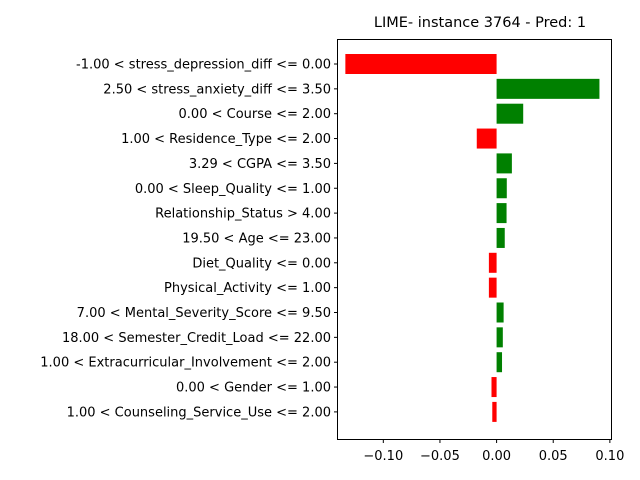 This screenshot has width=640, height=480. I want to click on y-tick-label: 18.00 < Semester_Credit_Load <= 22.00, so click(196, 338).